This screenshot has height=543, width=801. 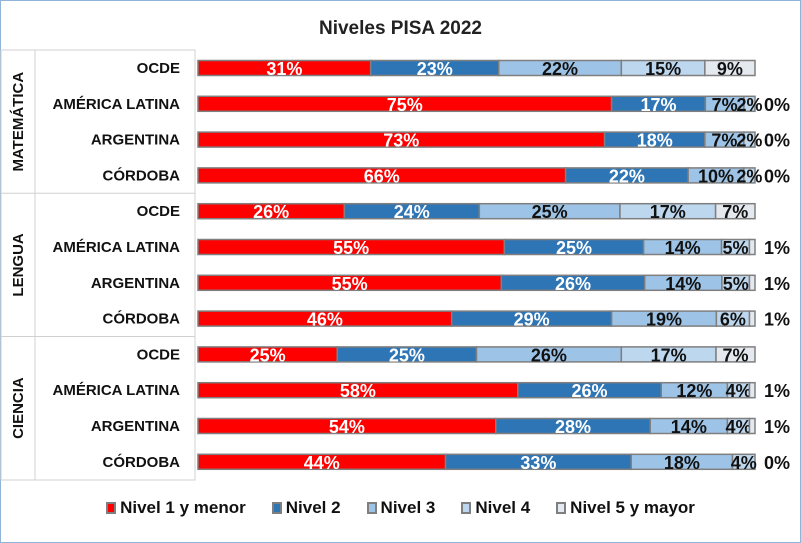 I want to click on legend-item: Nivel 3, so click(x=401, y=508).